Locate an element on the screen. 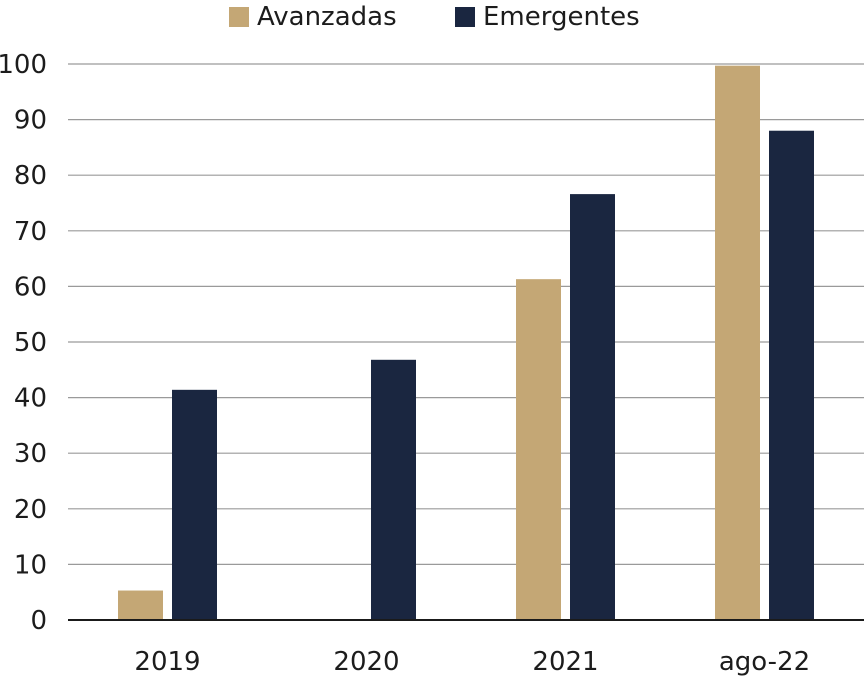  y-tick-label: 20 is located at coordinates (30, 510).